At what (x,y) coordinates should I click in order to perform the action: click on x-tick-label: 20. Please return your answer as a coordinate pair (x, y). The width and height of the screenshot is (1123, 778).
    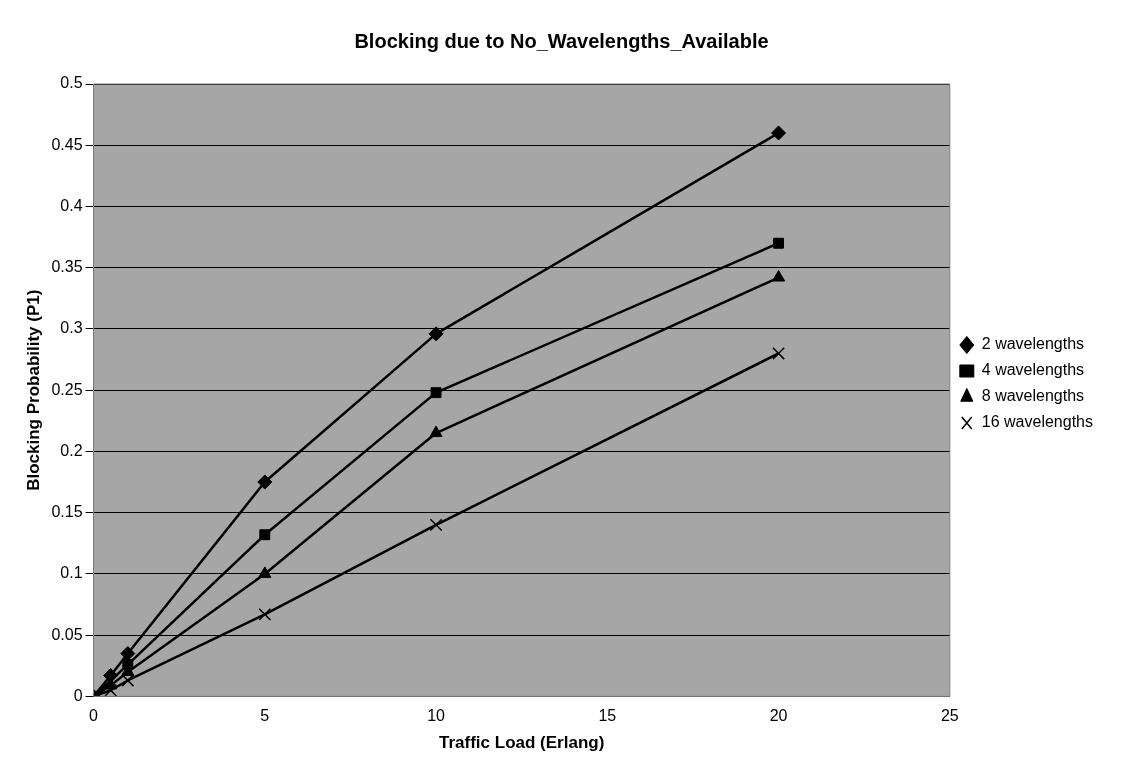
    Looking at the image, I should click on (778, 716).